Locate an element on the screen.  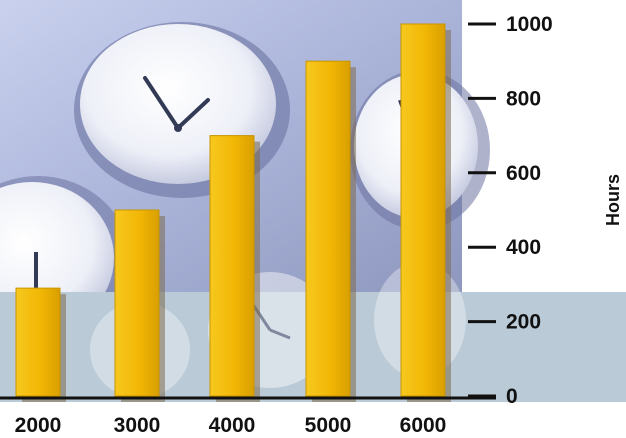
x-tick-label-4000: 4000 is located at coordinates (232, 425).